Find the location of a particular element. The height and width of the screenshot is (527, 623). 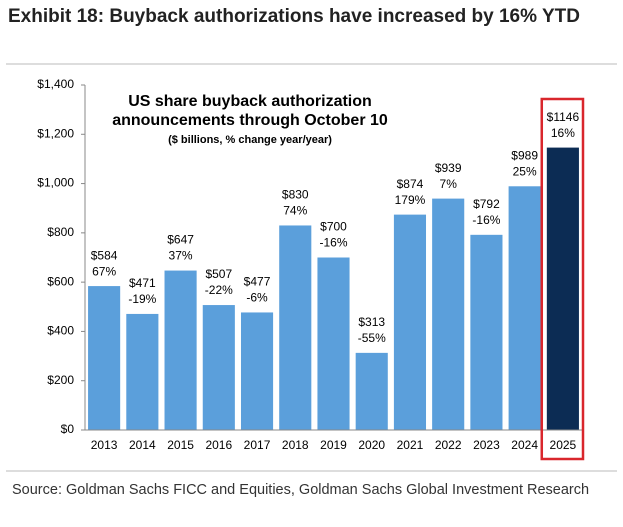

value-label: $647 is located at coordinates (180, 240).